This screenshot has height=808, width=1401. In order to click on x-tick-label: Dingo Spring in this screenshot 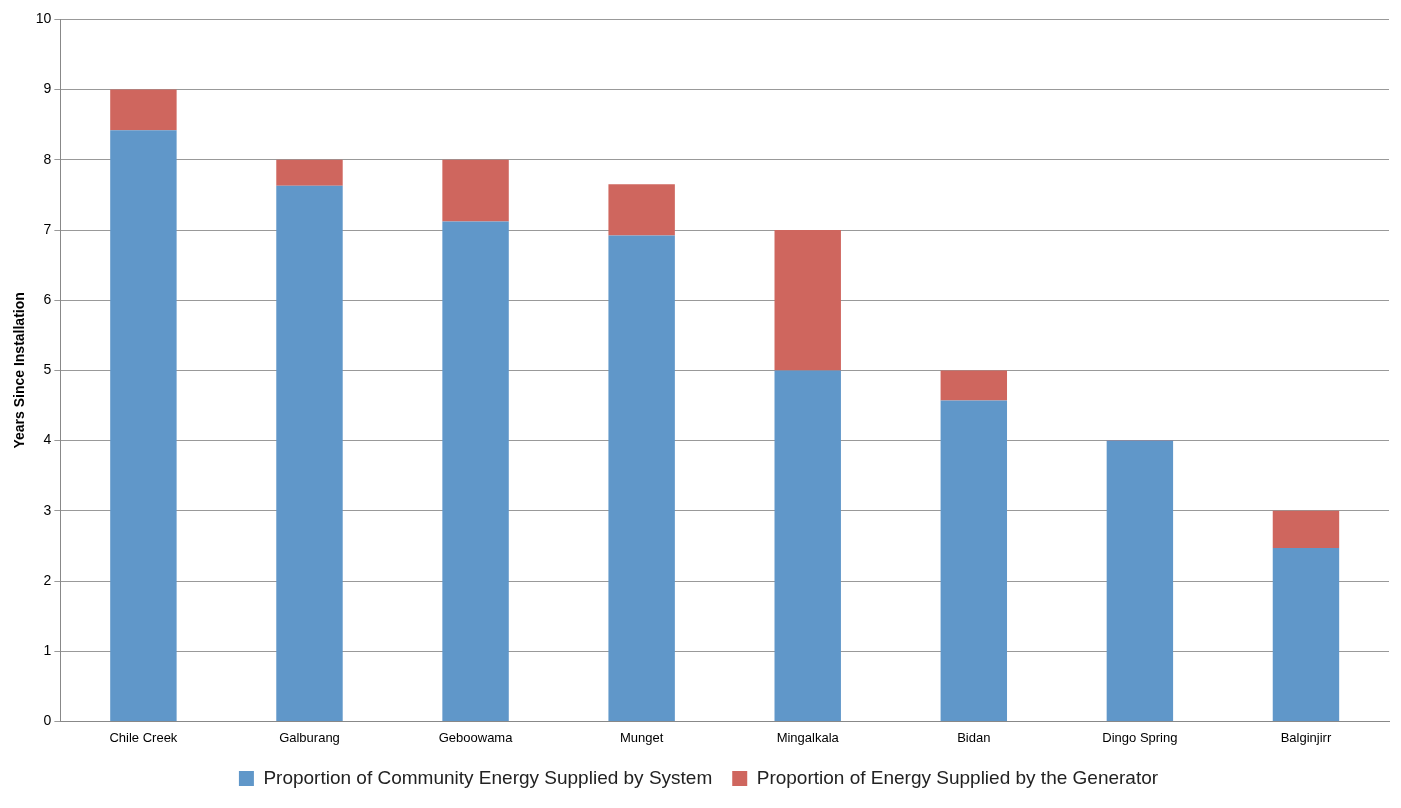, I will do `click(1140, 737)`.